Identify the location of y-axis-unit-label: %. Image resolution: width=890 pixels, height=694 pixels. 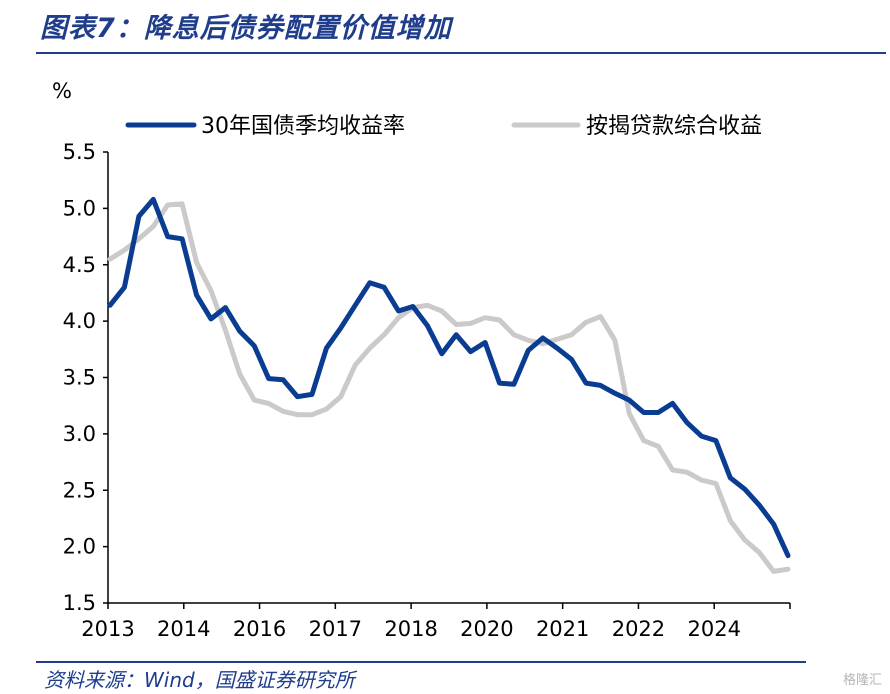
(62, 91).